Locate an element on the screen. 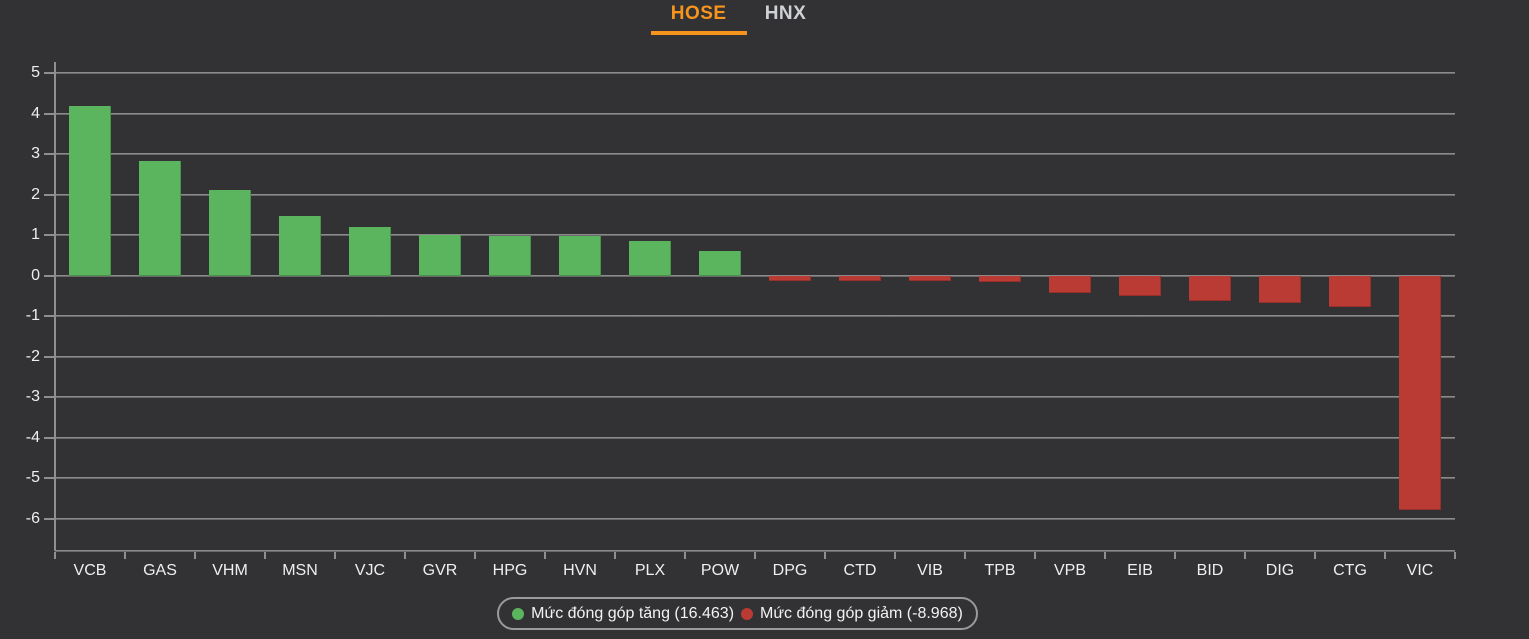 The height and width of the screenshot is (639, 1529). gridline--1 is located at coordinates (755, 316).